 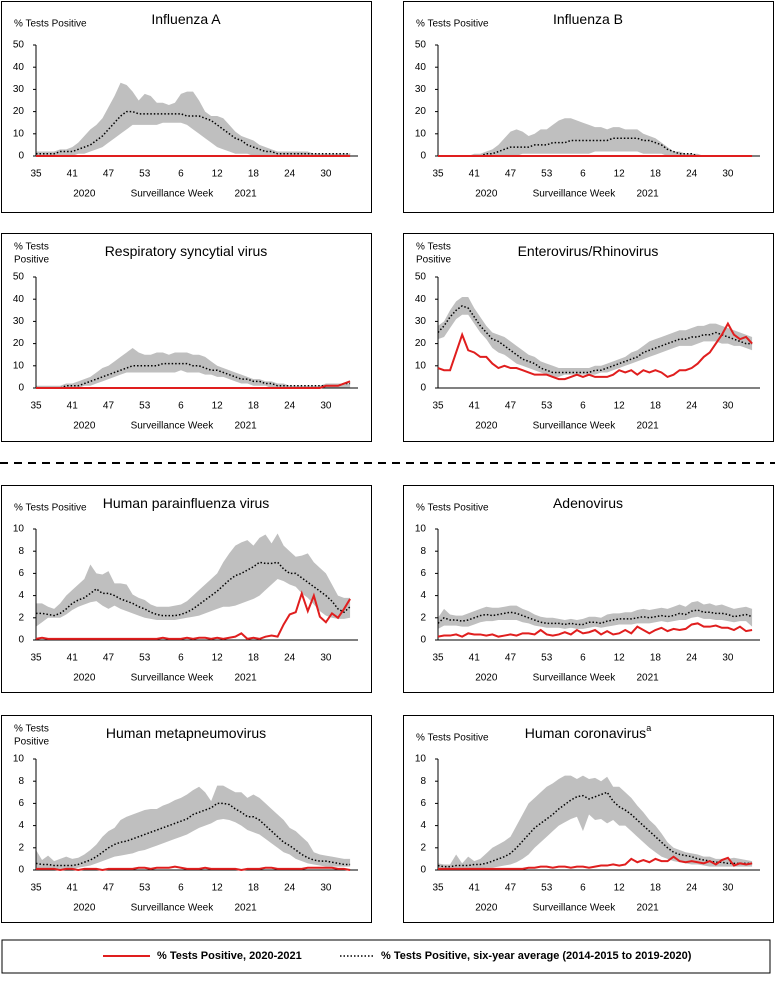 What do you see at coordinates (588, 503) in the screenshot?
I see `panel-title-text: Adenovirus` at bounding box center [588, 503].